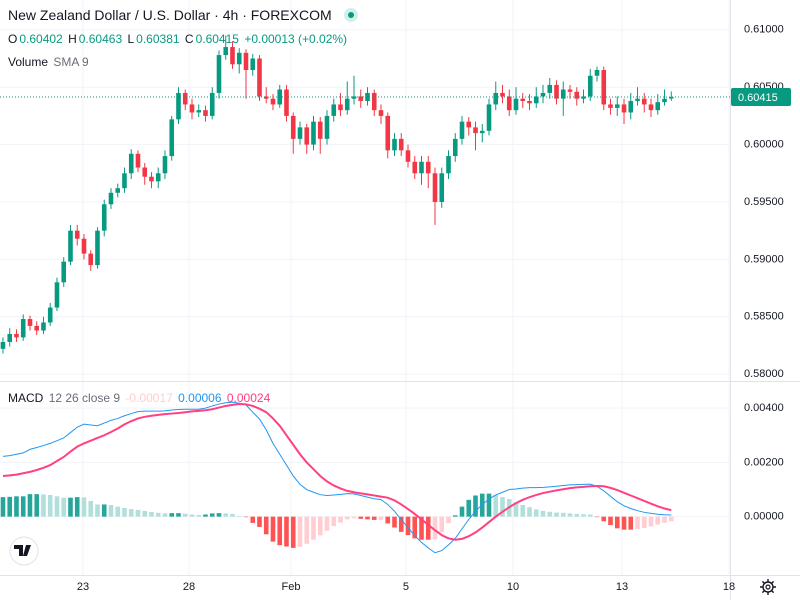 The width and height of the screenshot is (800, 600). What do you see at coordinates (764, 408) in the screenshot?
I see `y-tick-label: 0.00400` at bounding box center [764, 408].